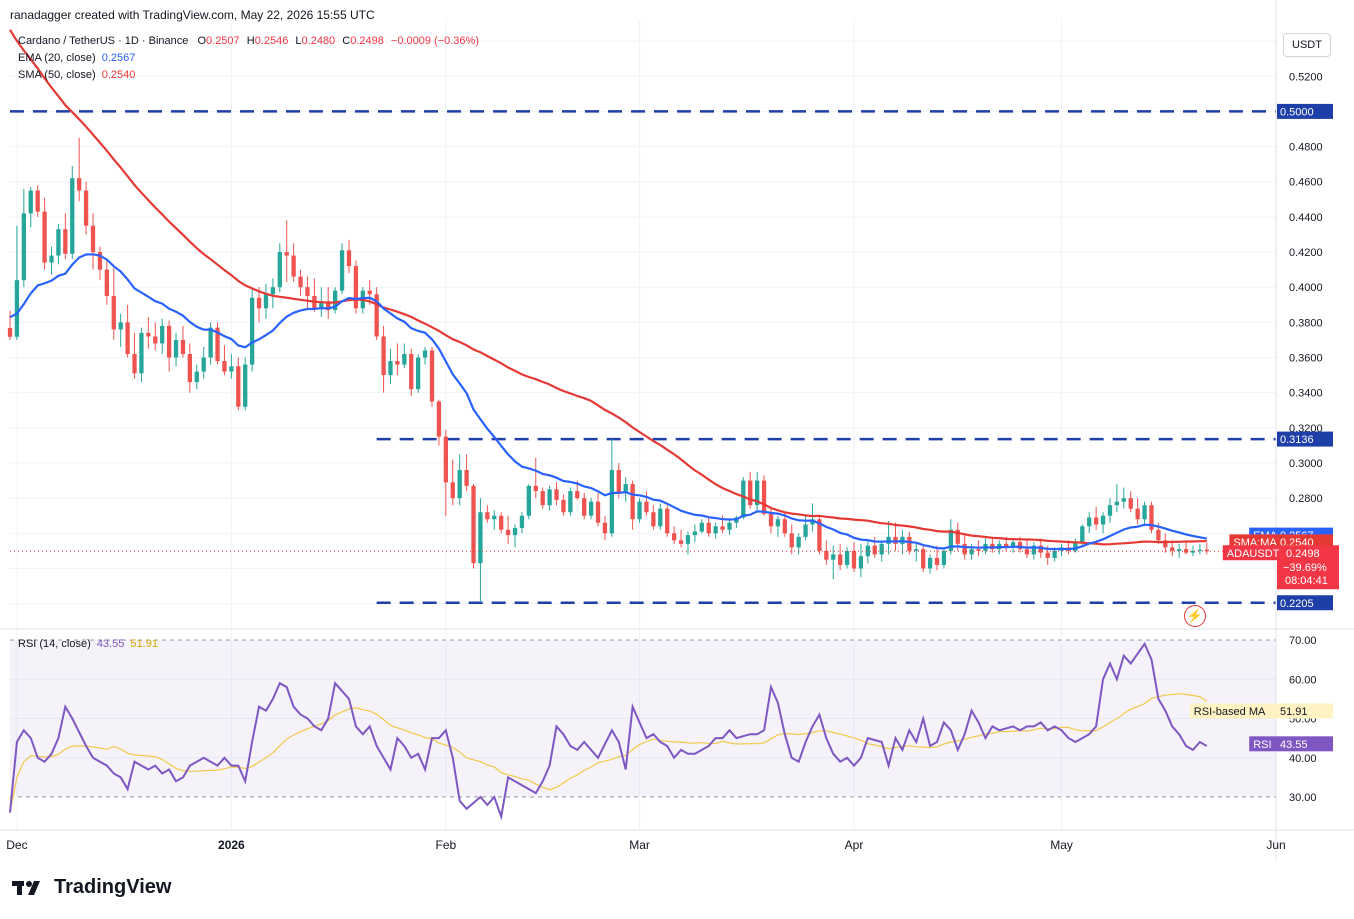 Image resolution: width=1354 pixels, height=919 pixels. Describe the element at coordinates (103, 41) in the screenshot. I see `symbol-name: Cardano / TetherUS · 1D · Binance` at that location.